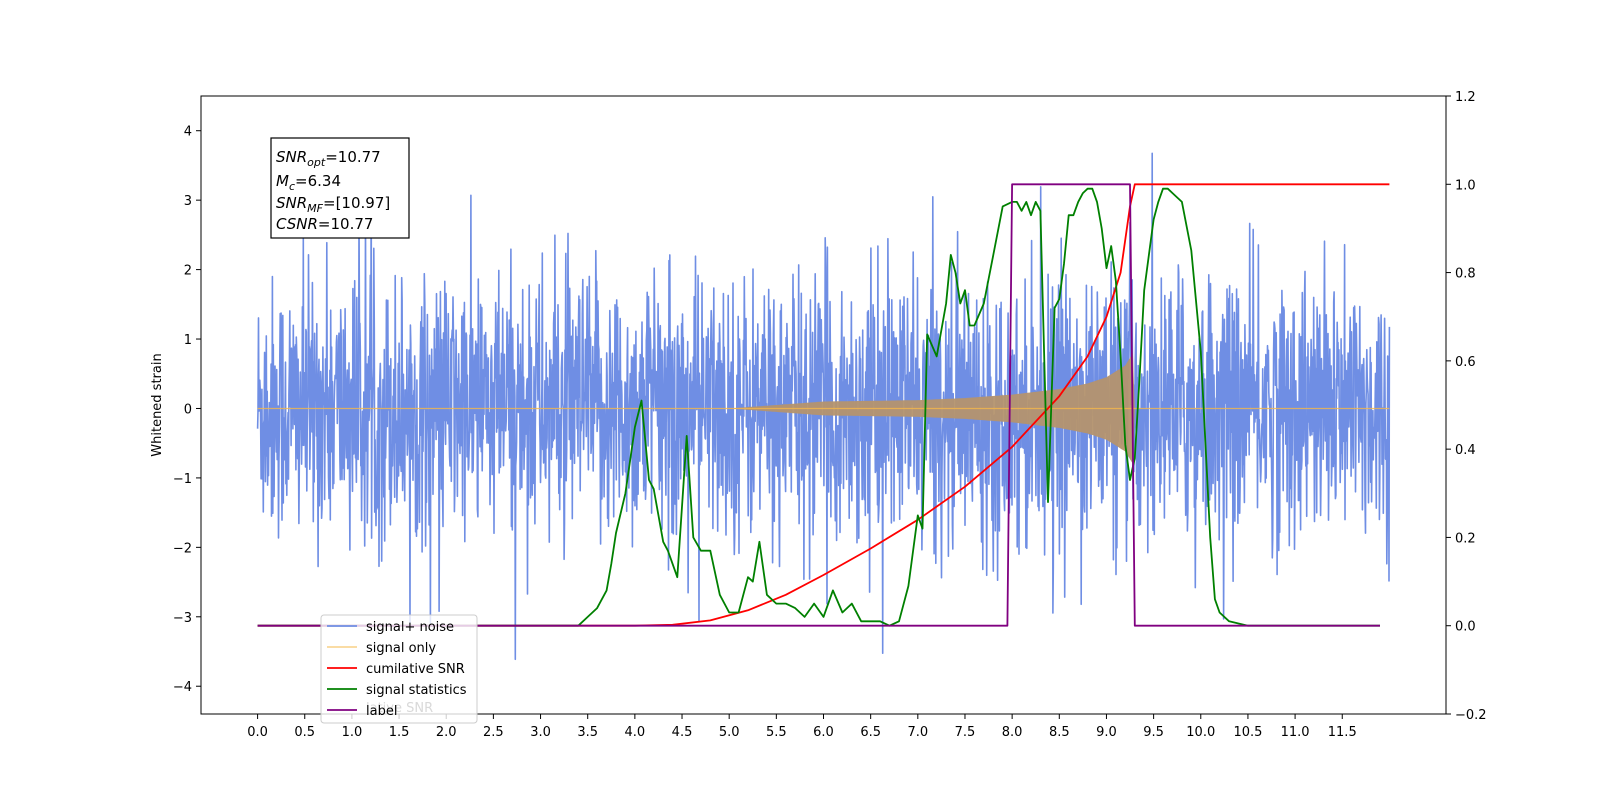 Image resolution: width=1600 pixels, height=800 pixels. Describe the element at coordinates (416, 690) in the screenshot. I see `legend-label-signal-statistics: signal statistics` at that location.